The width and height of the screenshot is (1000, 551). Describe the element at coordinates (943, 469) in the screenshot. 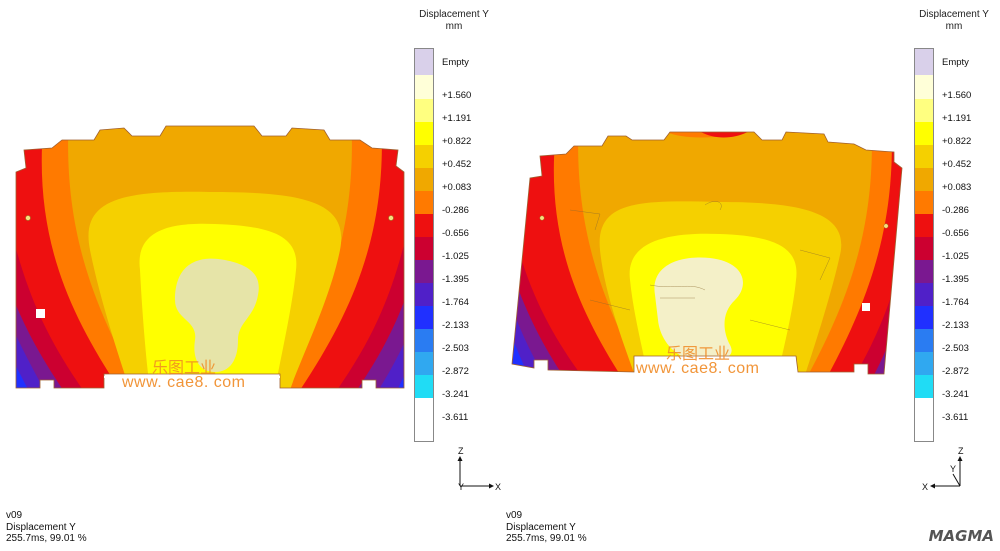

I see `axis-triad-right: Z Y X` at that location.